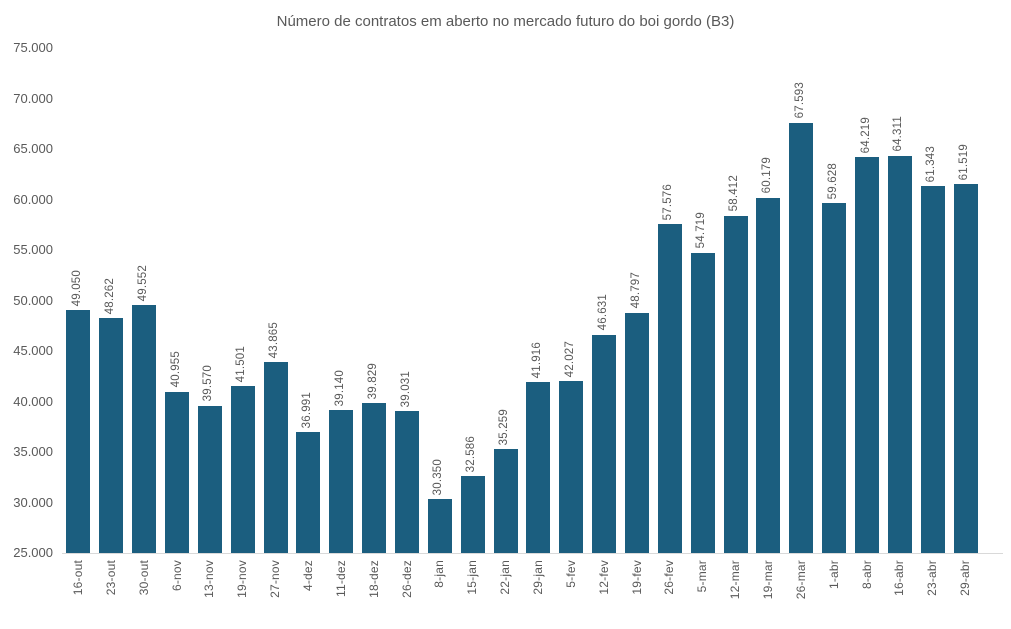 This screenshot has height=629, width=1011. Describe the element at coordinates (274, 340) in the screenshot. I see `bar-value-label: 43.865` at that location.